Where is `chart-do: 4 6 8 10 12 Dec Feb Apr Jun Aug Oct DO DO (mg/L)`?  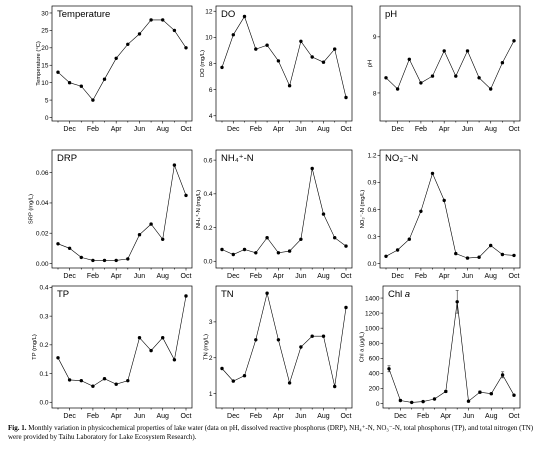
chart-do: 4 6 8 10 12 Dec Feb Apr Jun Aug Oct DO DO (mg/L) is located at coordinates (276, 69).